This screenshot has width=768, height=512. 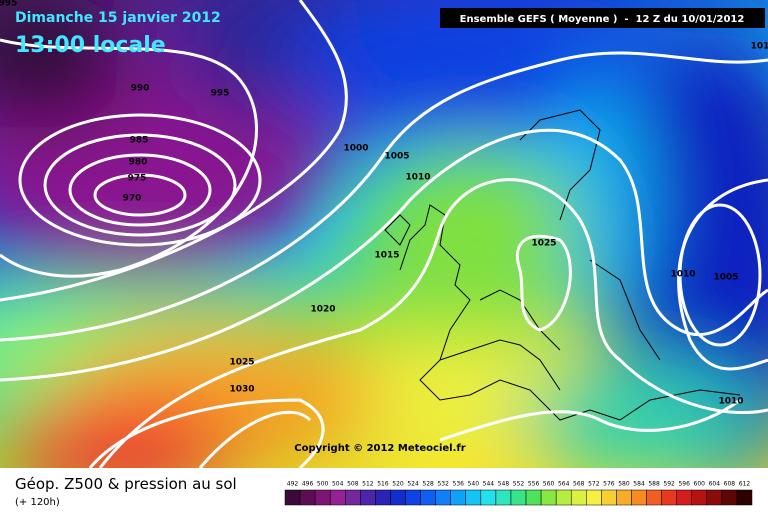 I want to click on colorbar-label: 556, so click(x=534, y=484).